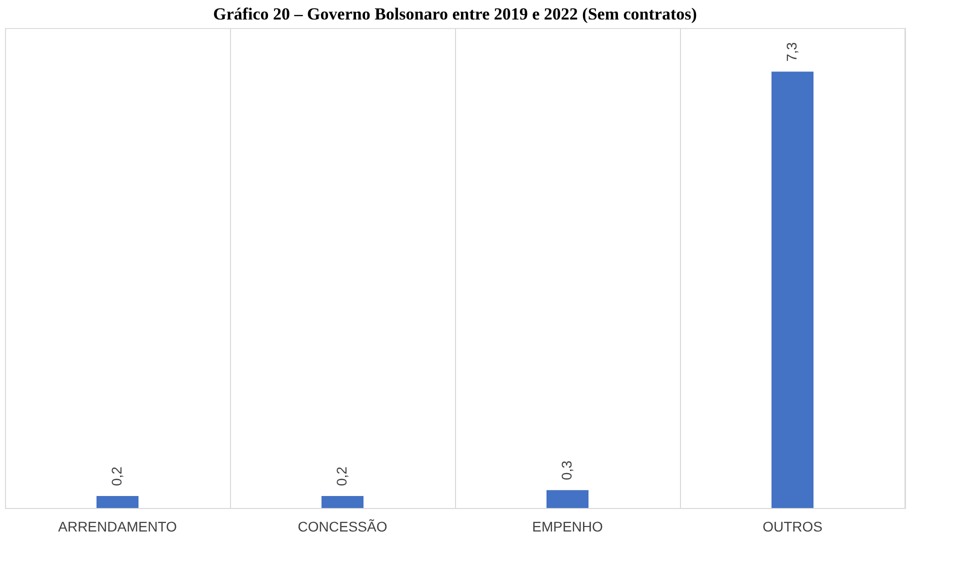  Describe the element at coordinates (455, 14) in the screenshot. I see `chart-title: Gráfico 20 – Governo Bolsonaro entre 2019 e 2022 (Sem contratos)` at that location.